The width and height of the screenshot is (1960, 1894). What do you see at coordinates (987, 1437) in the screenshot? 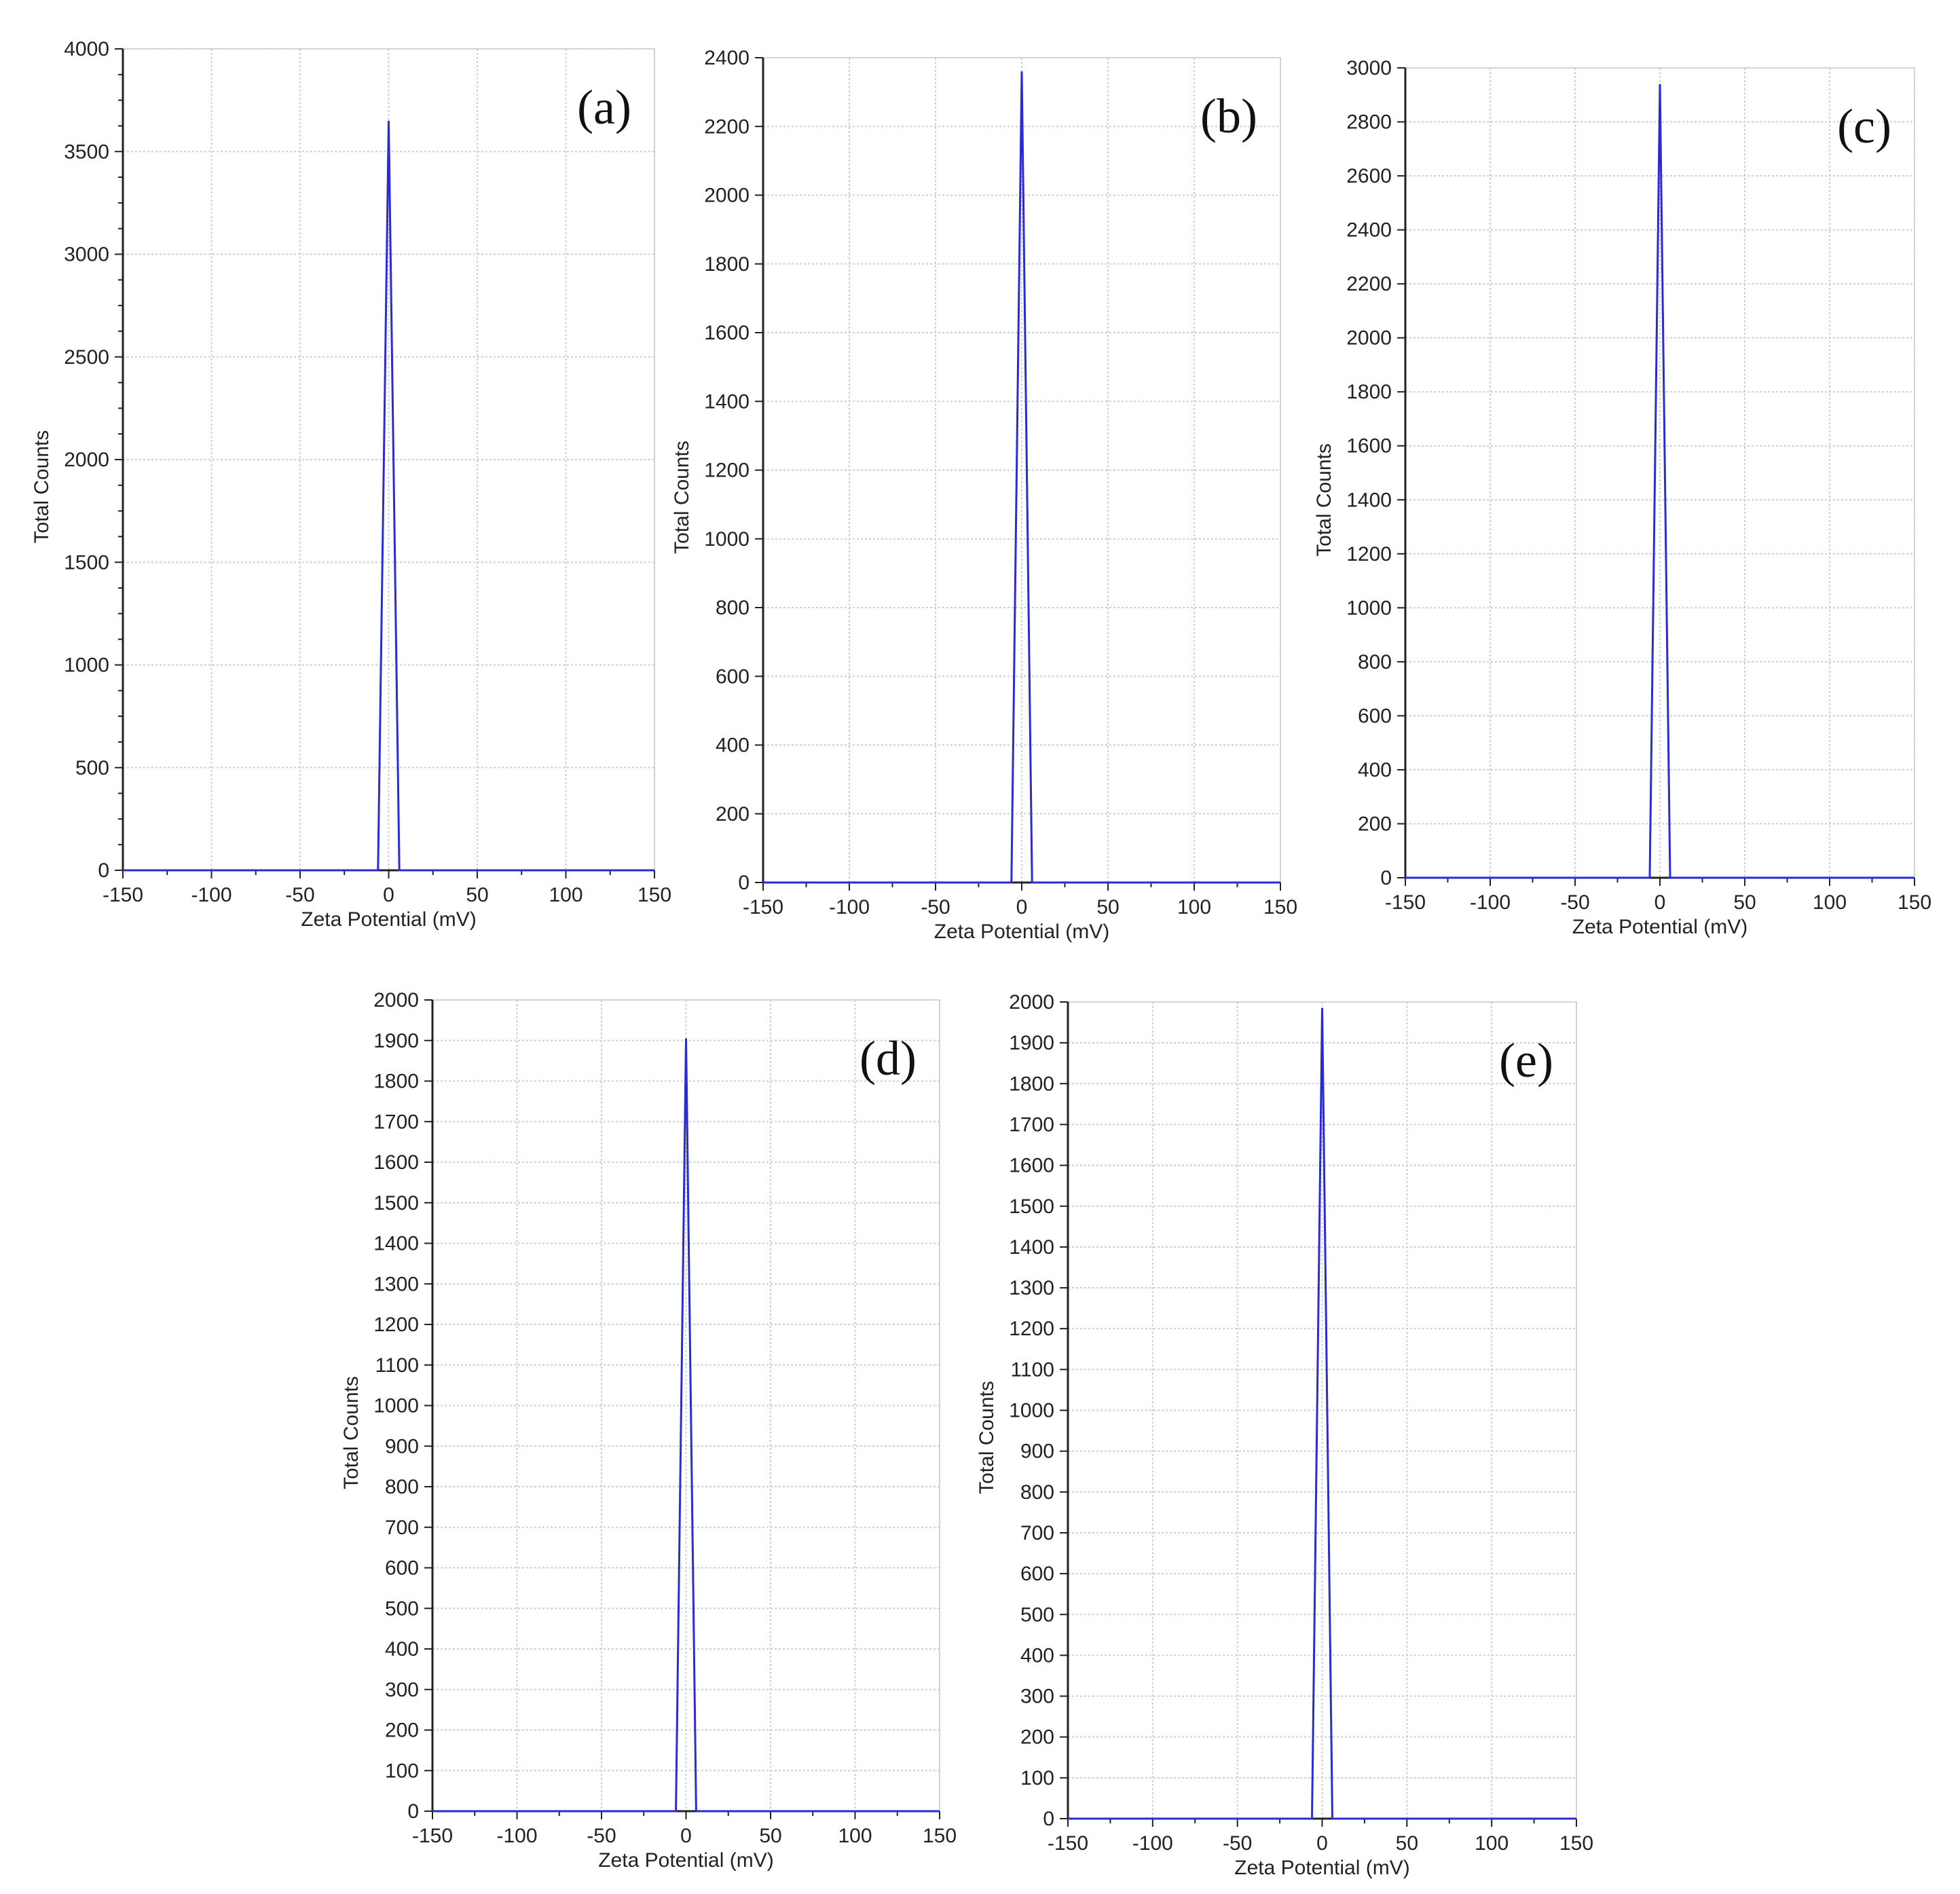
I see `y-axis-label: Total Counts` at bounding box center [987, 1437].